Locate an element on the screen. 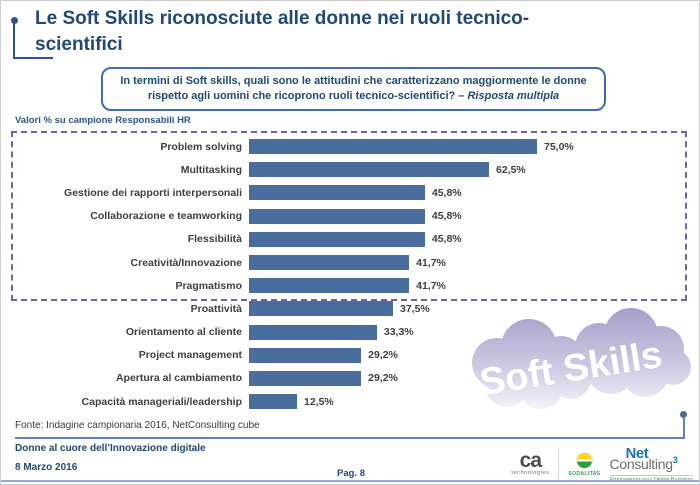 This screenshot has height=485, width=700. event-date: 8 Marzo 2016 is located at coordinates (46, 467).